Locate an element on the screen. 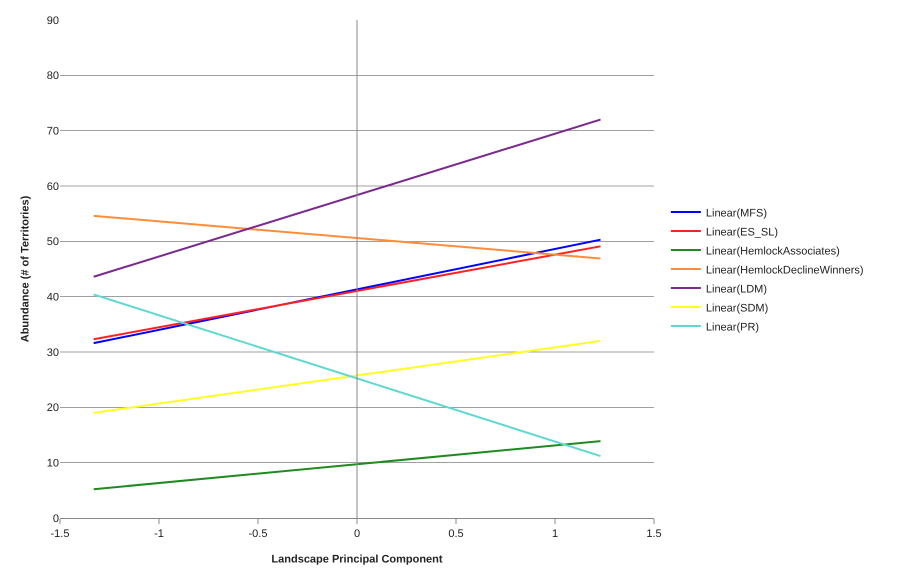 The image size is (904, 578). y-axis-title: Abundance (# of Territories) is located at coordinates (25, 268).